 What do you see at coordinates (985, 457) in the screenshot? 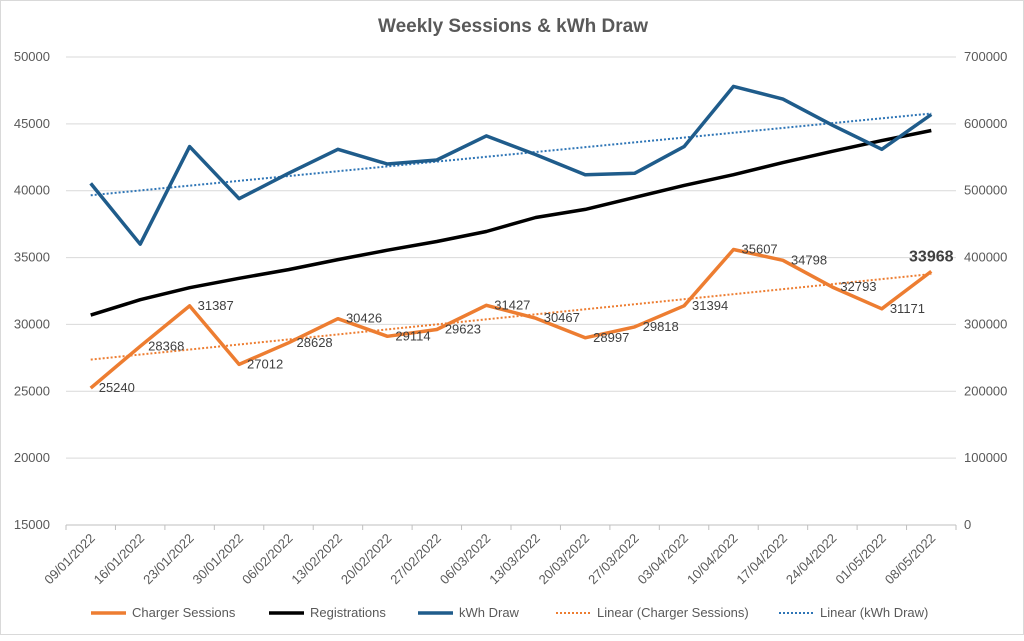
I see `right-tick-label: 100000` at bounding box center [985, 457].